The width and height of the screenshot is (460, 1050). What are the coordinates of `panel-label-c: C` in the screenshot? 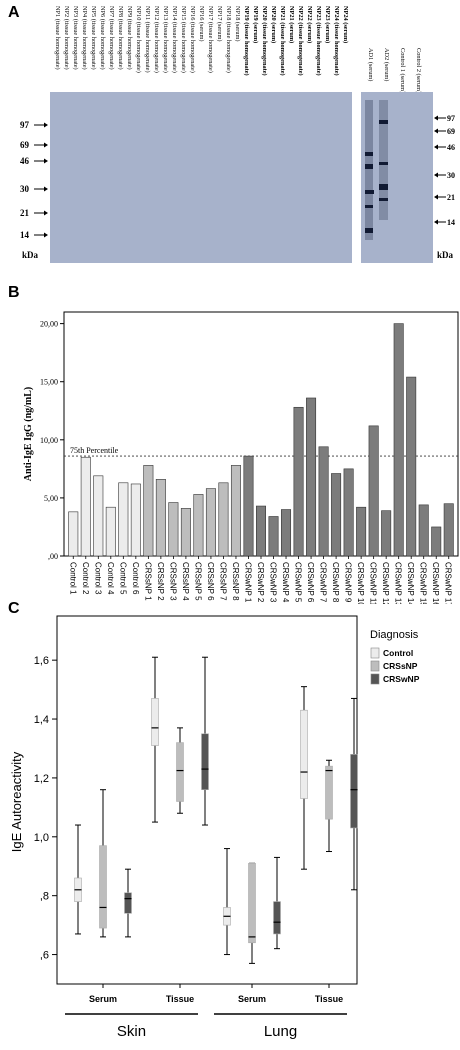 It's located at (14, 608).